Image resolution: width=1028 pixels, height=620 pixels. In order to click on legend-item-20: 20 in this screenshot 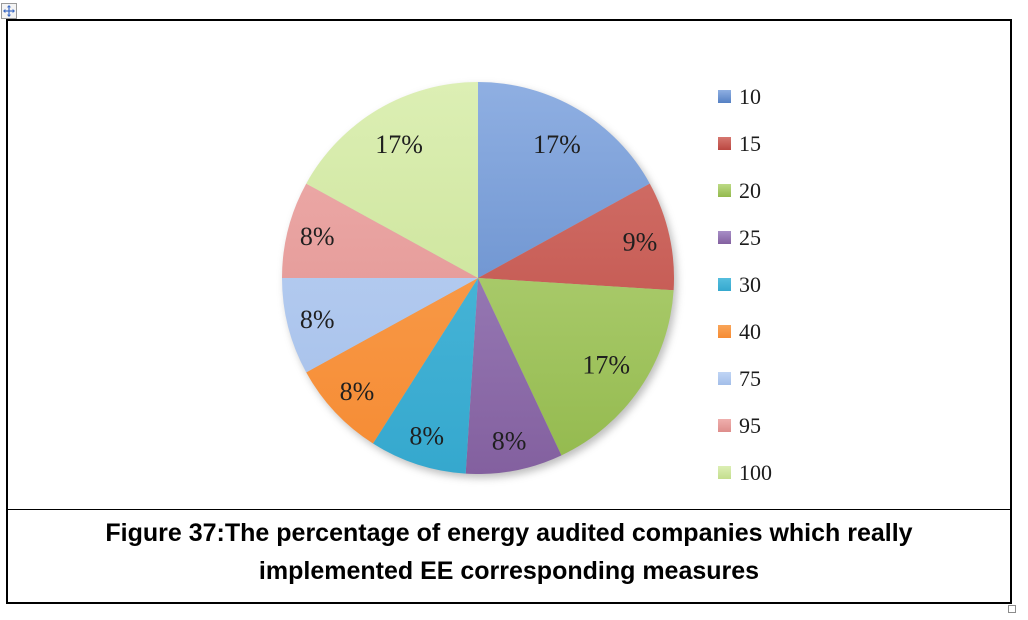, I will do `click(745, 200)`.